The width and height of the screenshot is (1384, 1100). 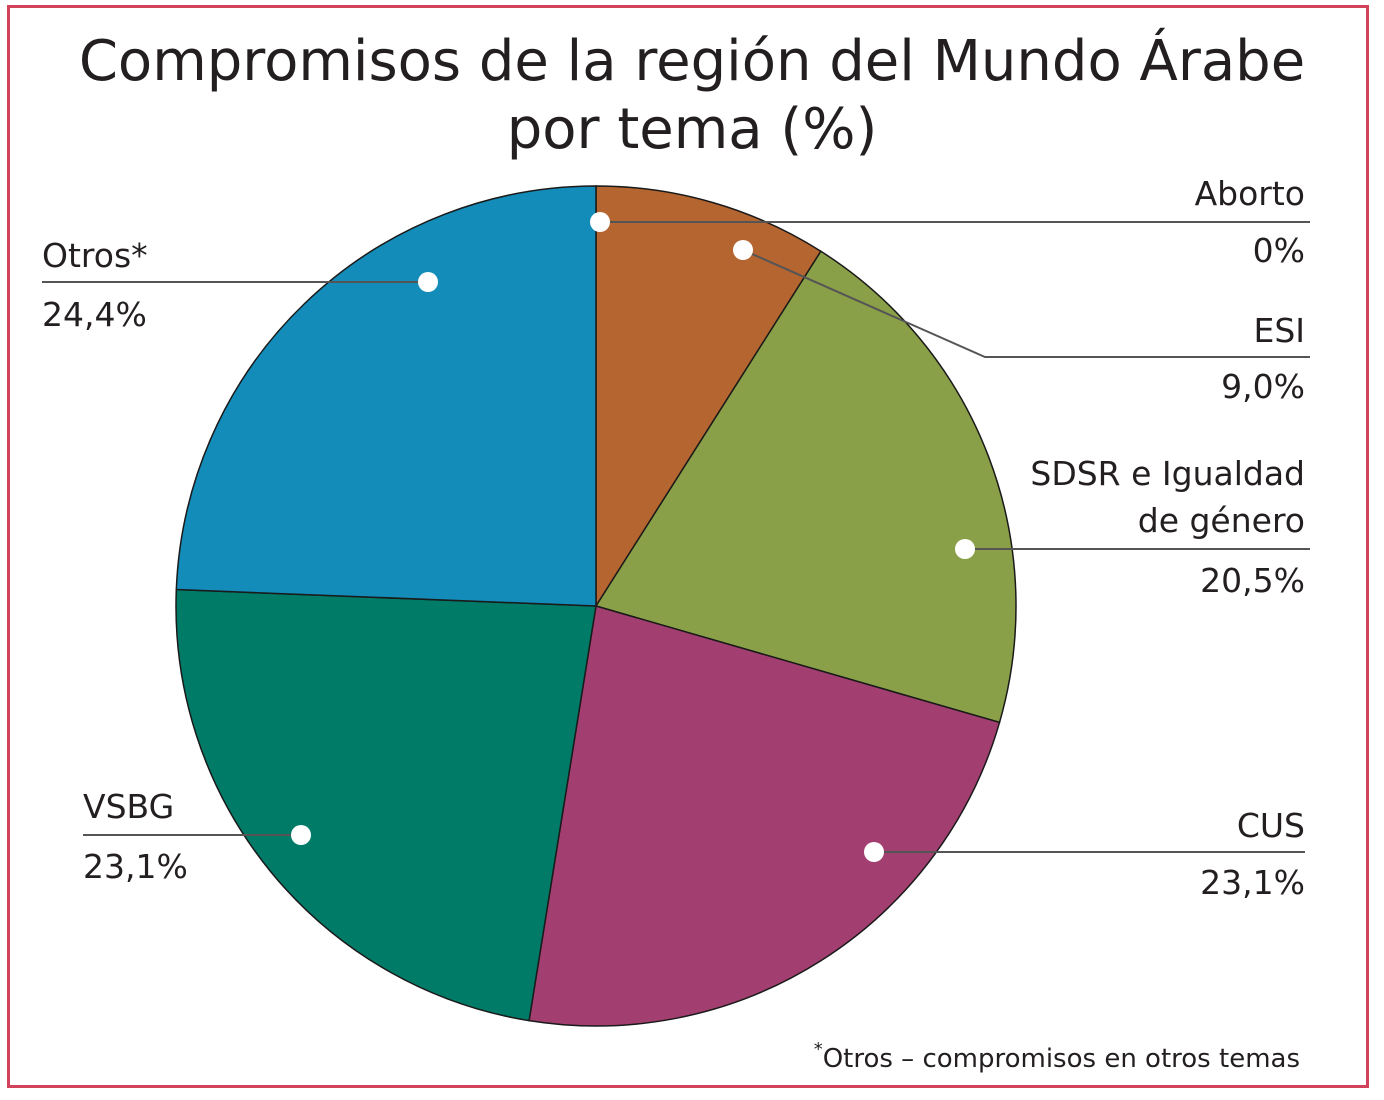 What do you see at coordinates (428, 282) in the screenshot?
I see `leader-dot-otros` at bounding box center [428, 282].